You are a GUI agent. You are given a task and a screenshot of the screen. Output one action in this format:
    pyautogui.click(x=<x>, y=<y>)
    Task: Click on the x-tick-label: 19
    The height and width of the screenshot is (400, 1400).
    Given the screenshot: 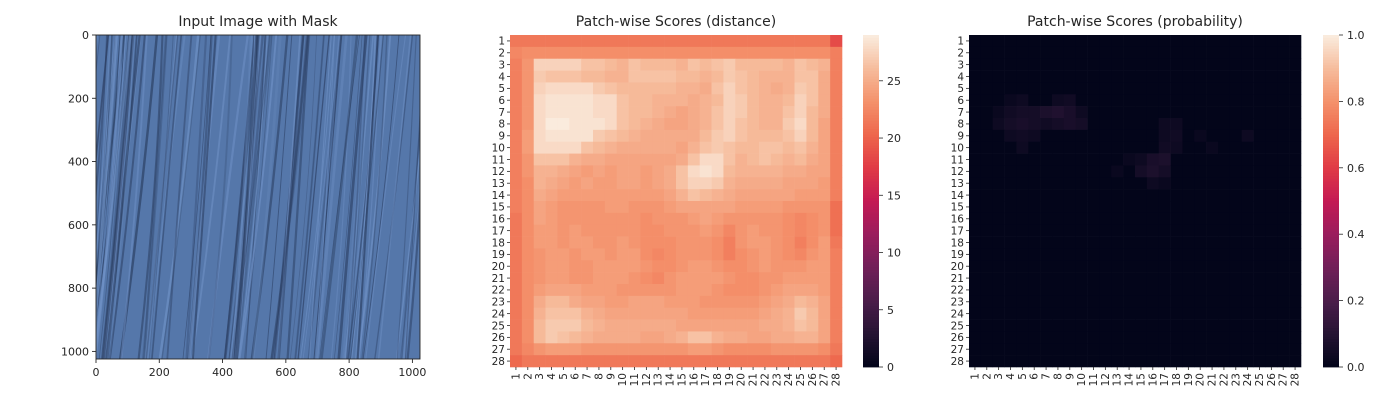 What is the action you would take?
    pyautogui.click(x=1189, y=379)
    